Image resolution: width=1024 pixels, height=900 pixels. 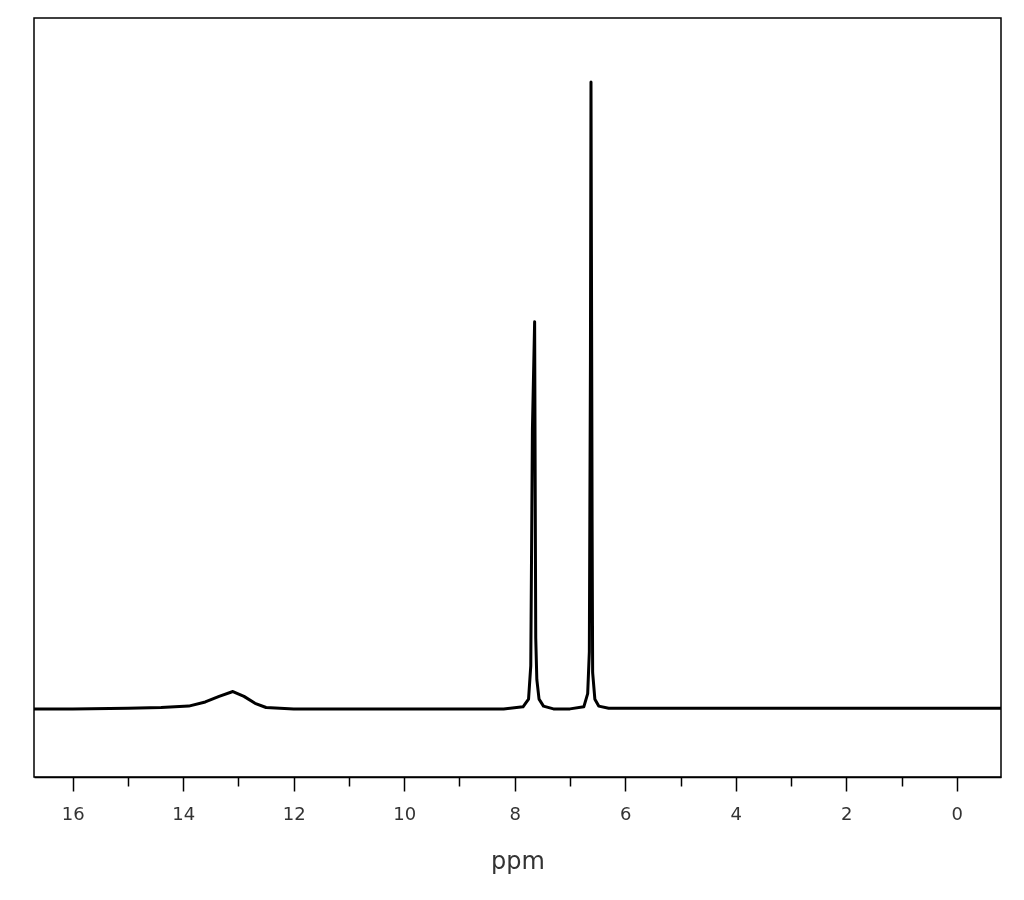 I want to click on x-tick-label: 0, so click(x=957, y=813).